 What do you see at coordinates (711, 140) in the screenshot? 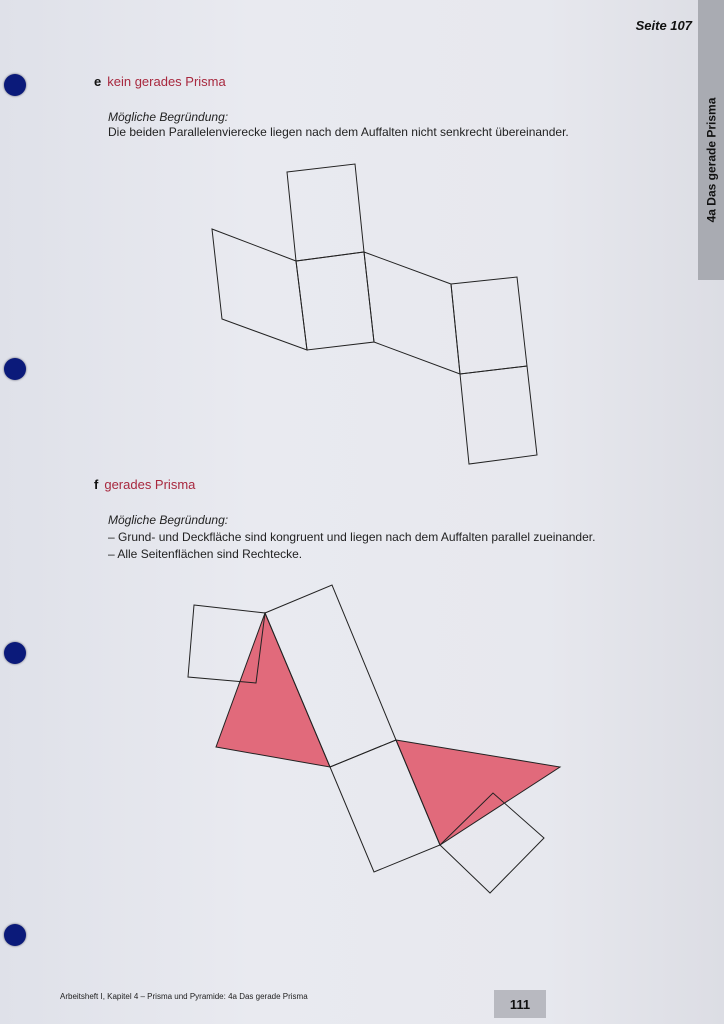
I see `chapter-tab` at bounding box center [711, 140].